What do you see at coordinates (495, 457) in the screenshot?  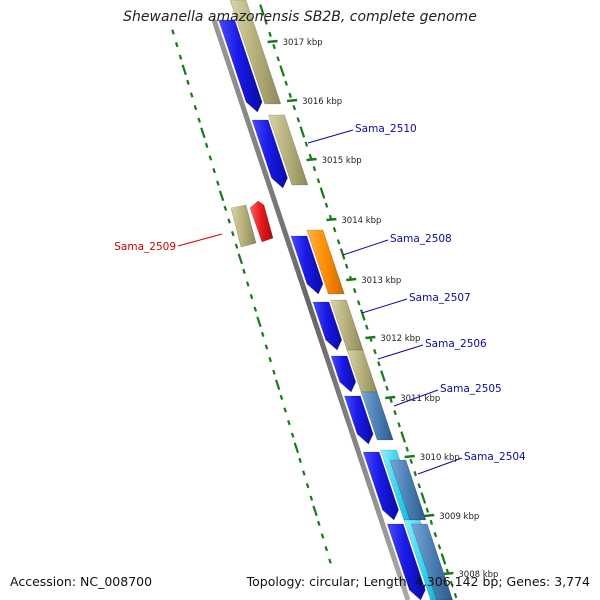 I see `gene-label: Sama_2504` at bounding box center [495, 457].